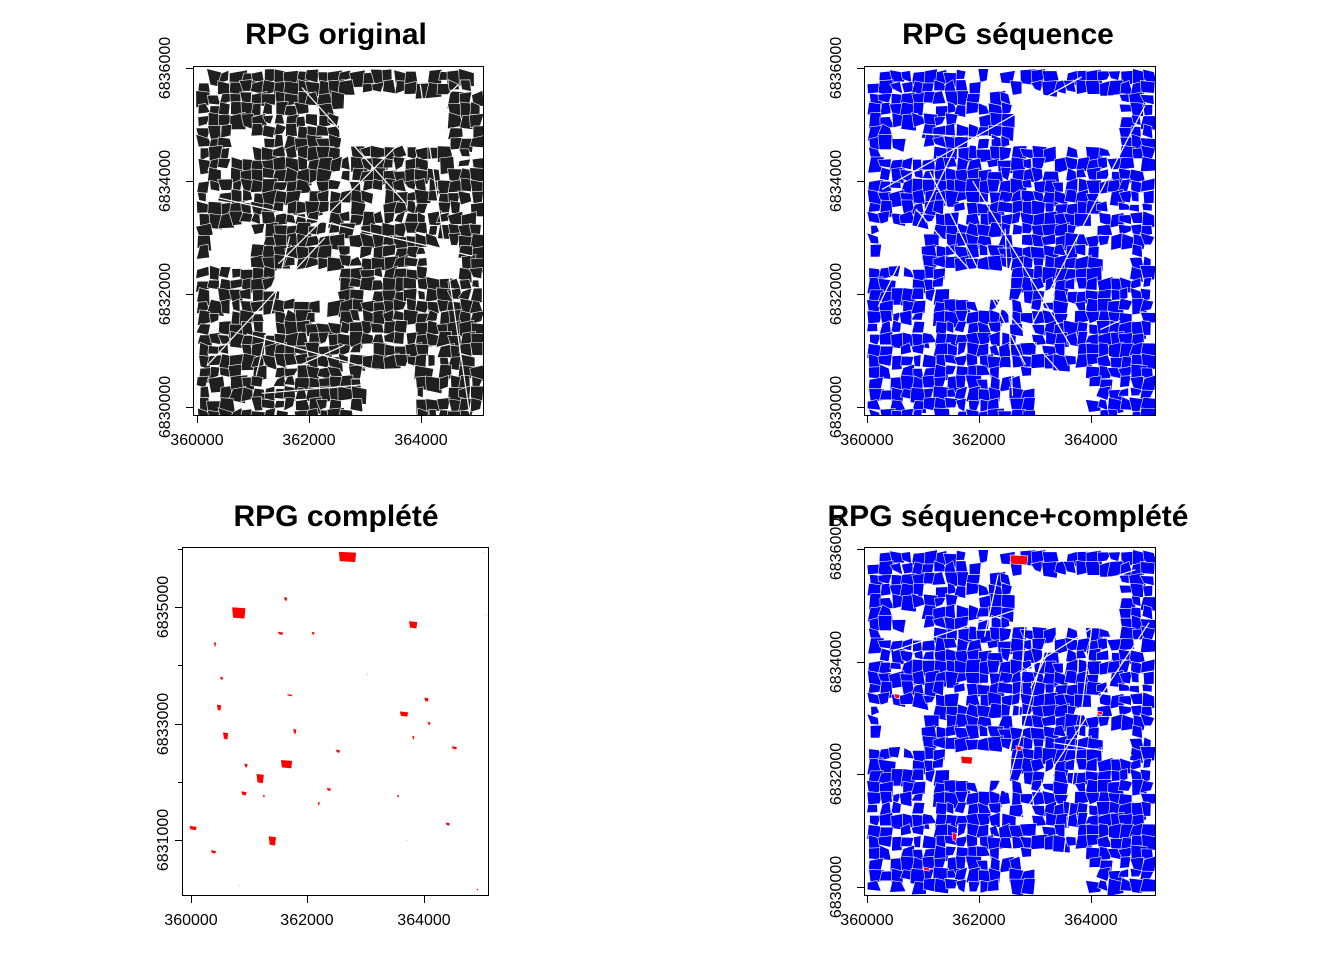 Image resolution: width=1344 pixels, height=960 pixels. What do you see at coordinates (1091, 899) in the screenshot?
I see `x-tick` at bounding box center [1091, 899].